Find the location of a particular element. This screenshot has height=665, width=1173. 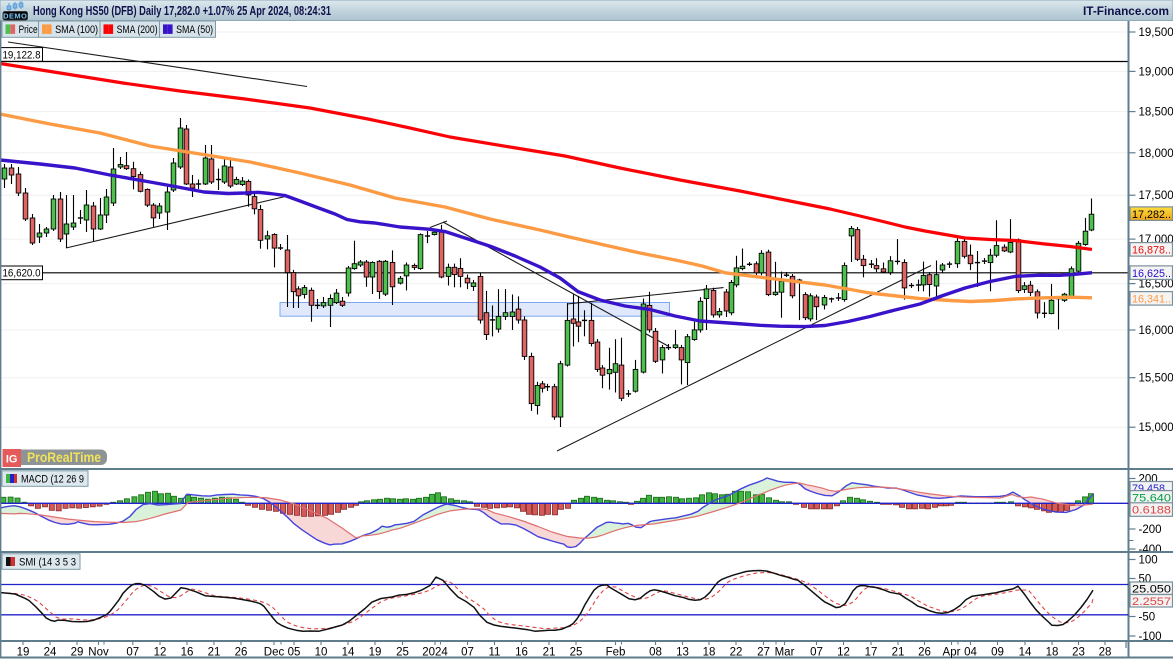

svg-text: SMA (100) is located at coordinates (76, 30).